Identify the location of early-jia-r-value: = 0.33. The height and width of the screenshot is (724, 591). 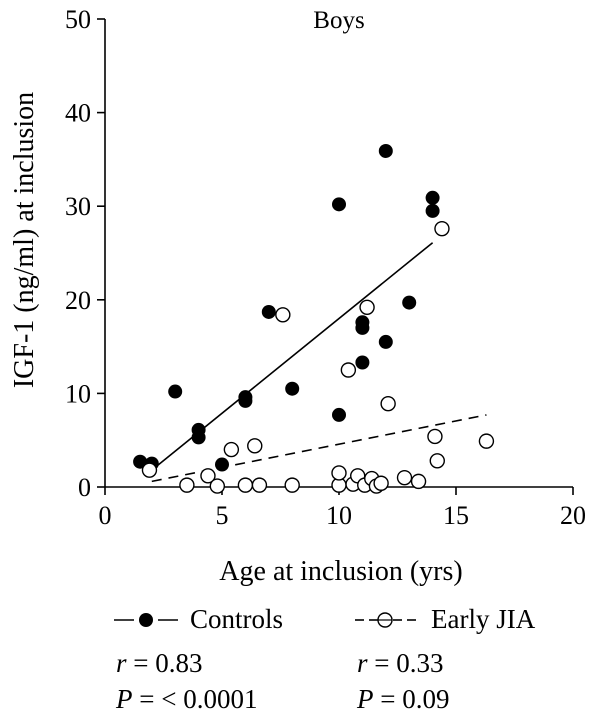
(409, 663).